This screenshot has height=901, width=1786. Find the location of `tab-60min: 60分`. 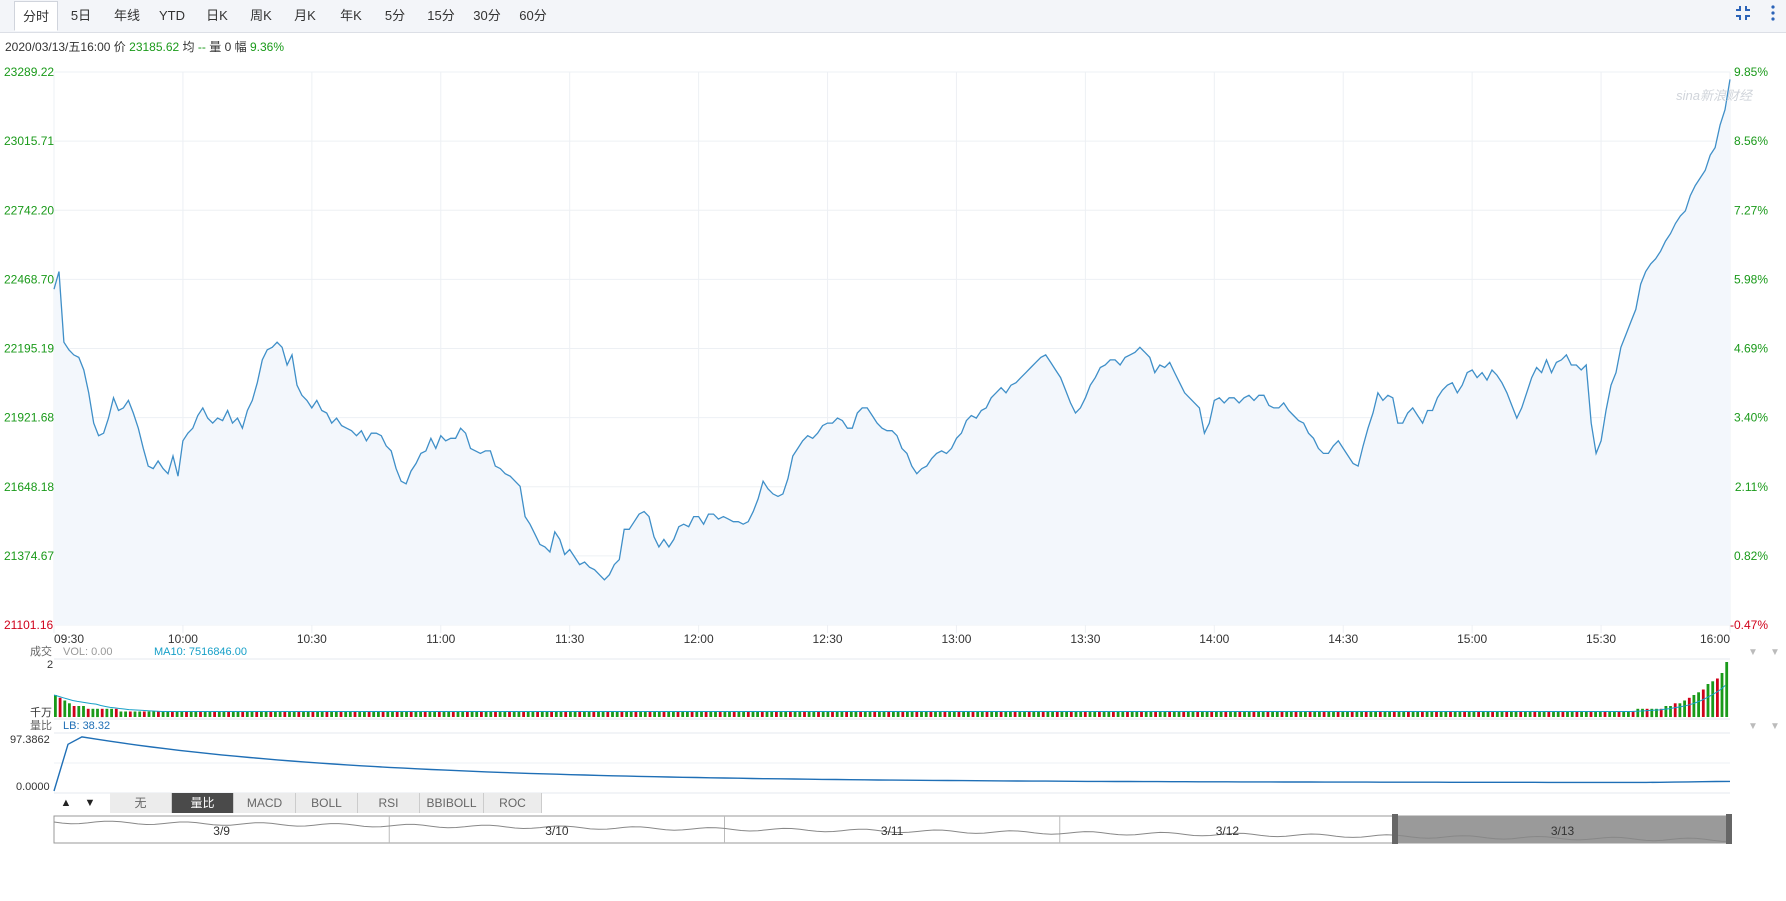

tab-60min: 60分 is located at coordinates (533, 15).